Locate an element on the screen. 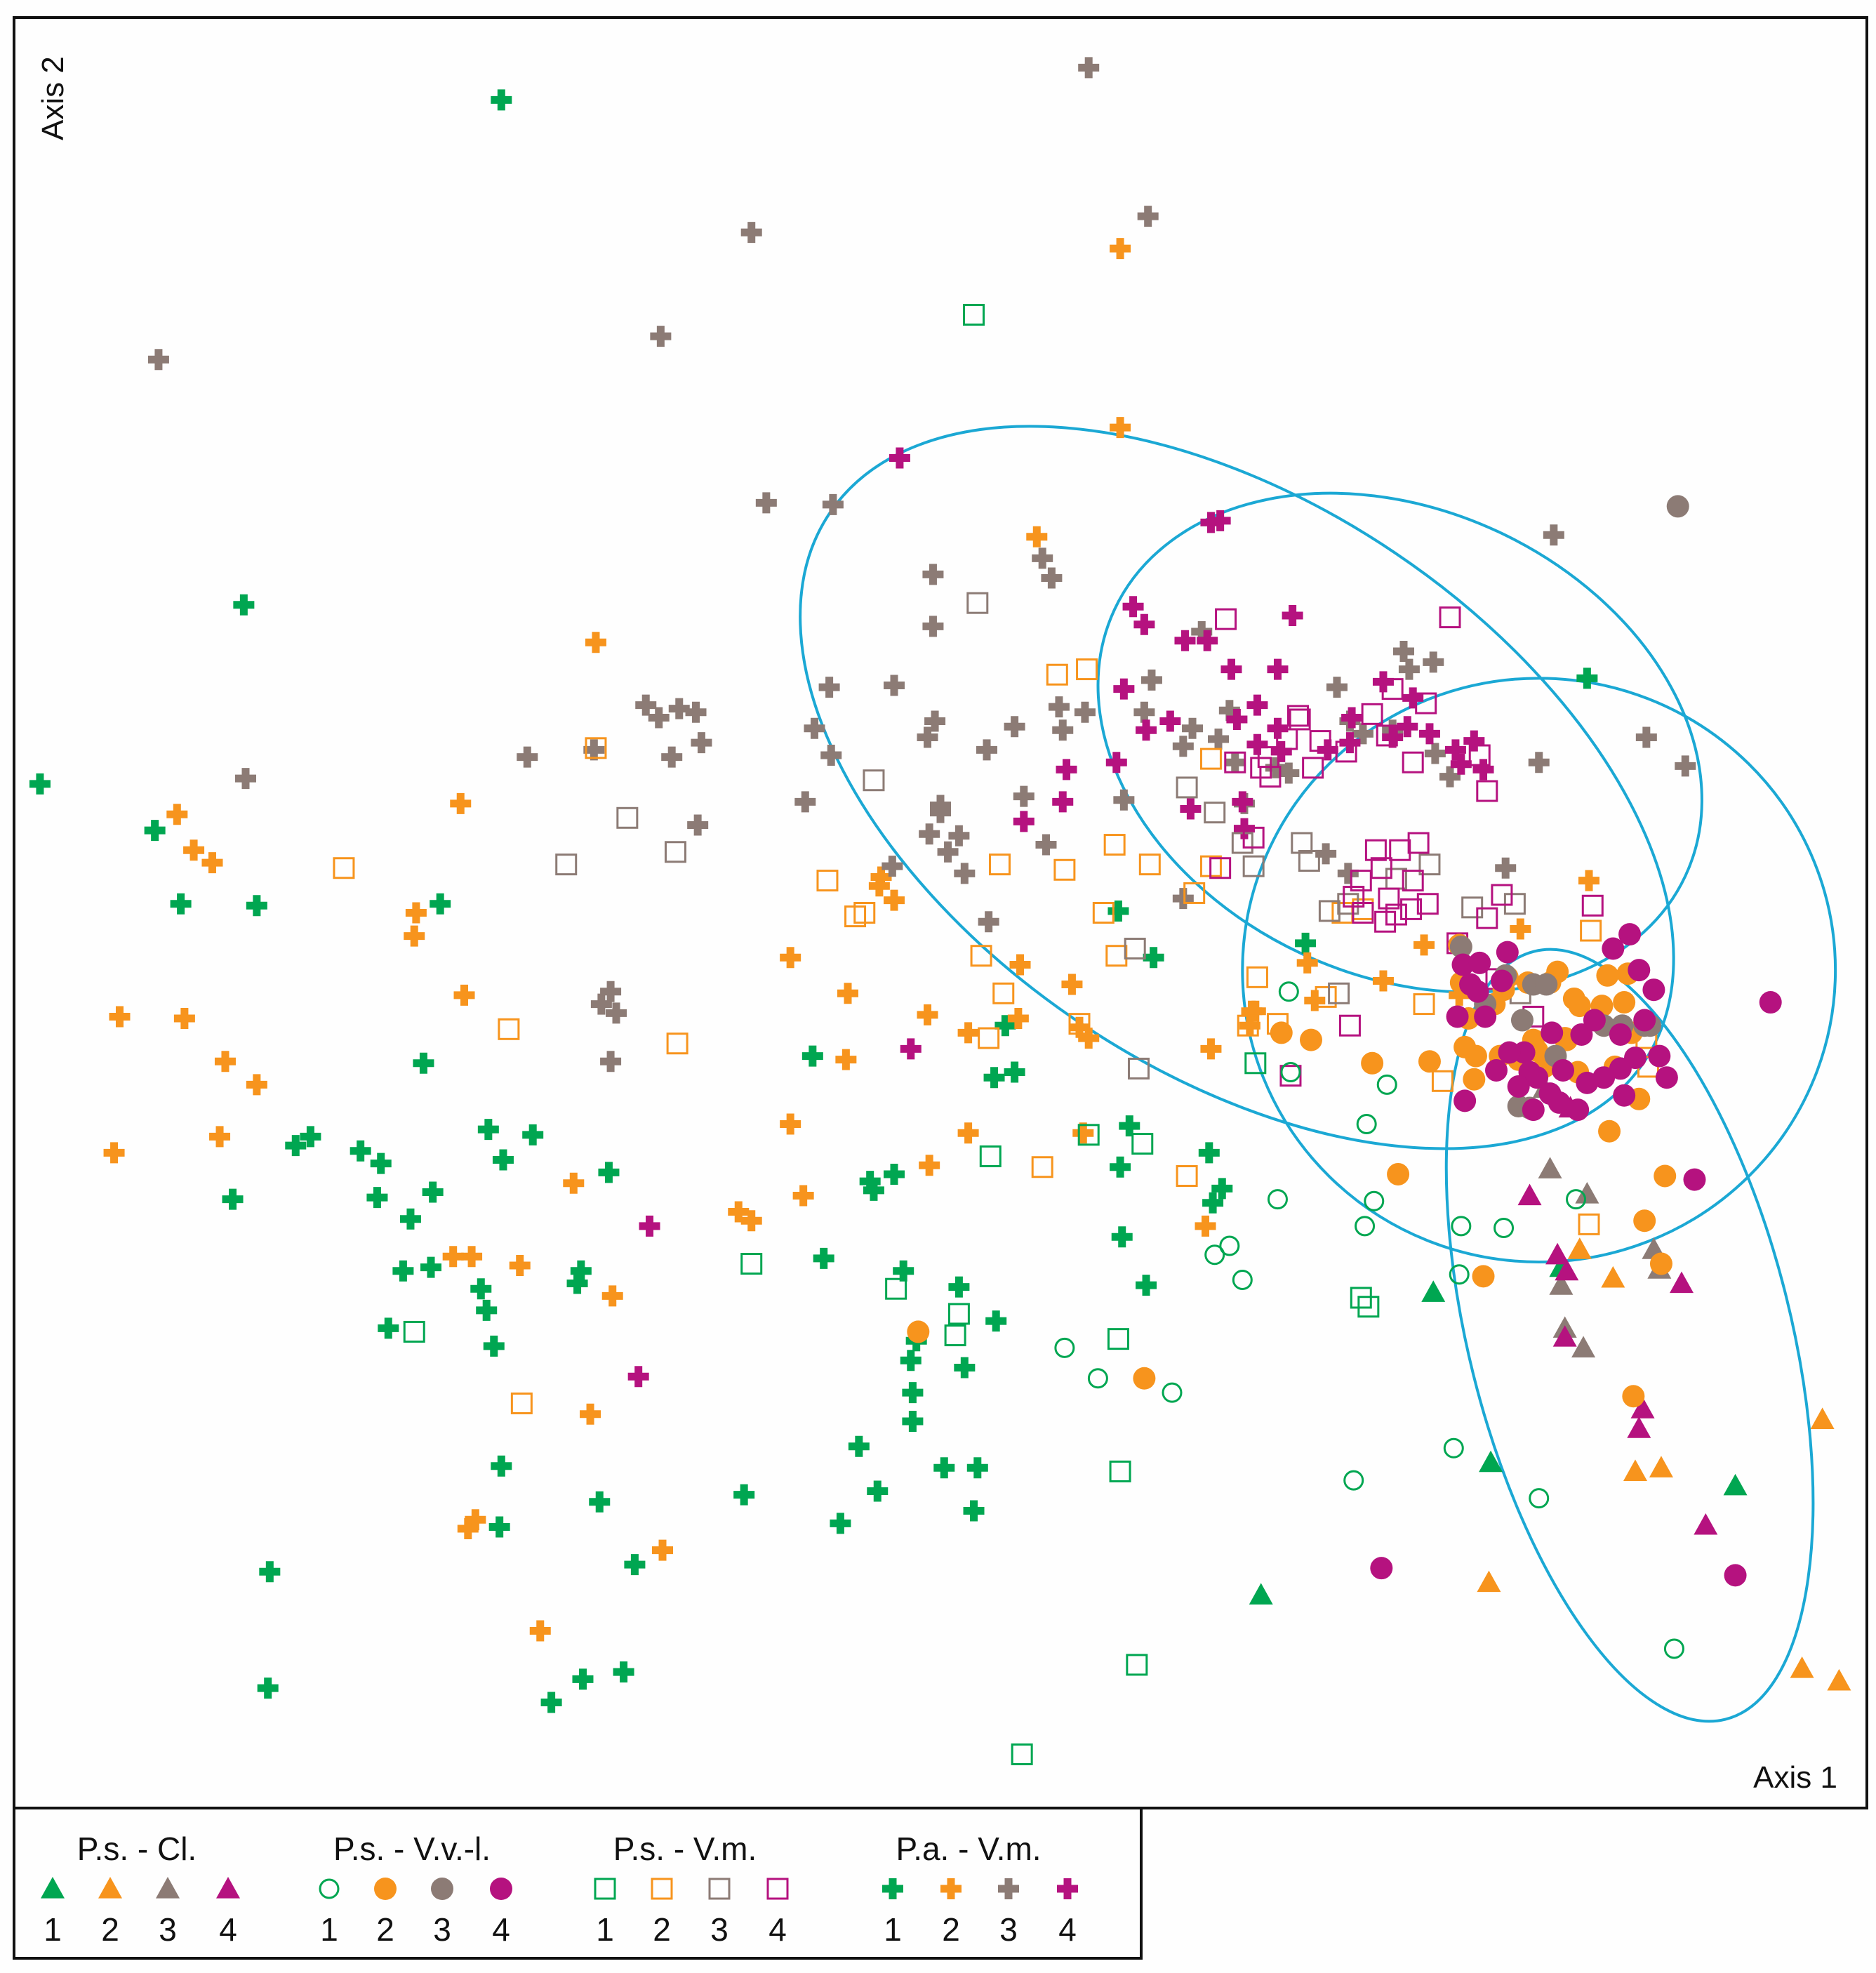  legend-number: 1 is located at coordinates (605, 1930).